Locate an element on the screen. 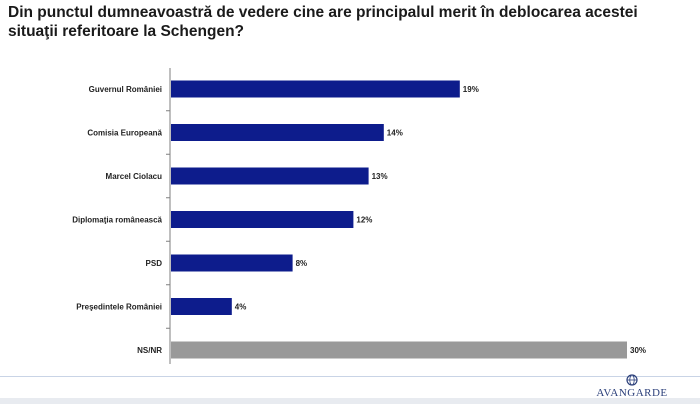 The image size is (700, 404). avangarde-logo: AVANGARDE is located at coordinates (632, 388).